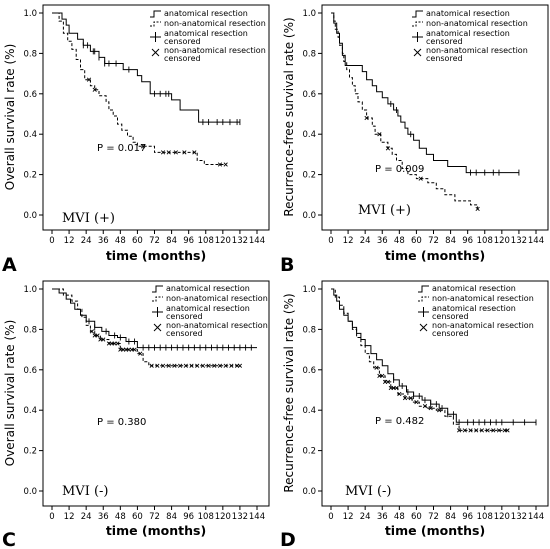  I want to click on group-label: MVI (-), so click(368, 491).